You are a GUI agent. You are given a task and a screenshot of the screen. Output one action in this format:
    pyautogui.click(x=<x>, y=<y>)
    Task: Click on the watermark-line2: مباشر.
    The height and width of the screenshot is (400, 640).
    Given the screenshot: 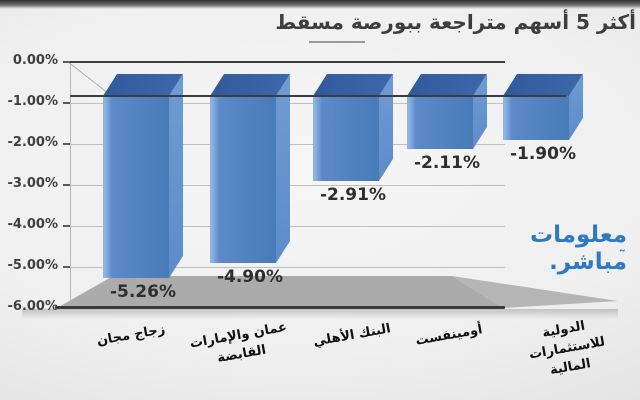 What is the action you would take?
    pyautogui.click(x=588, y=262)
    